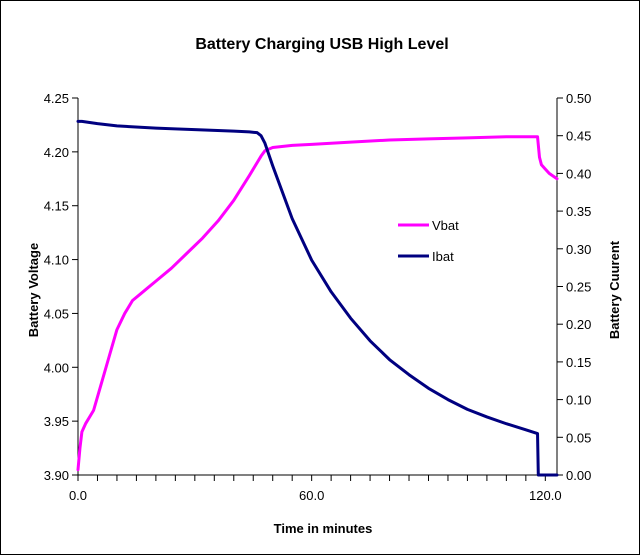 Image resolution: width=642 pixels, height=558 pixels. I want to click on y-axis-right-title: Battery Cuurent, so click(614, 289).